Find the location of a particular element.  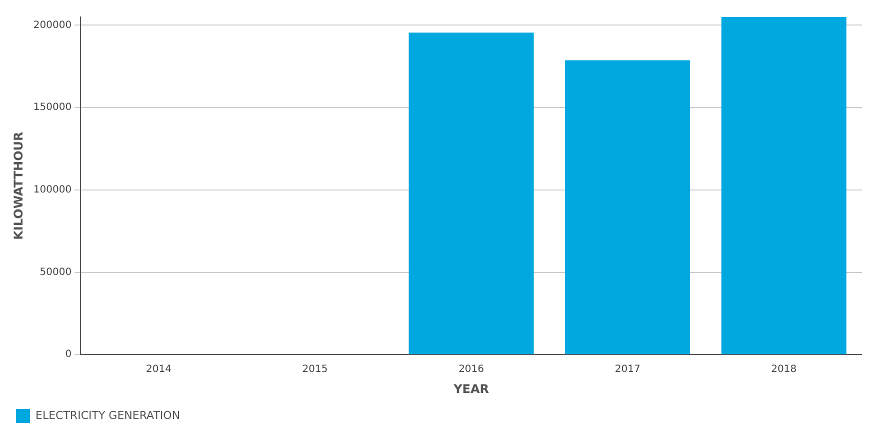

y-axis-title: KILOWATTHOUR is located at coordinates (18, 186).